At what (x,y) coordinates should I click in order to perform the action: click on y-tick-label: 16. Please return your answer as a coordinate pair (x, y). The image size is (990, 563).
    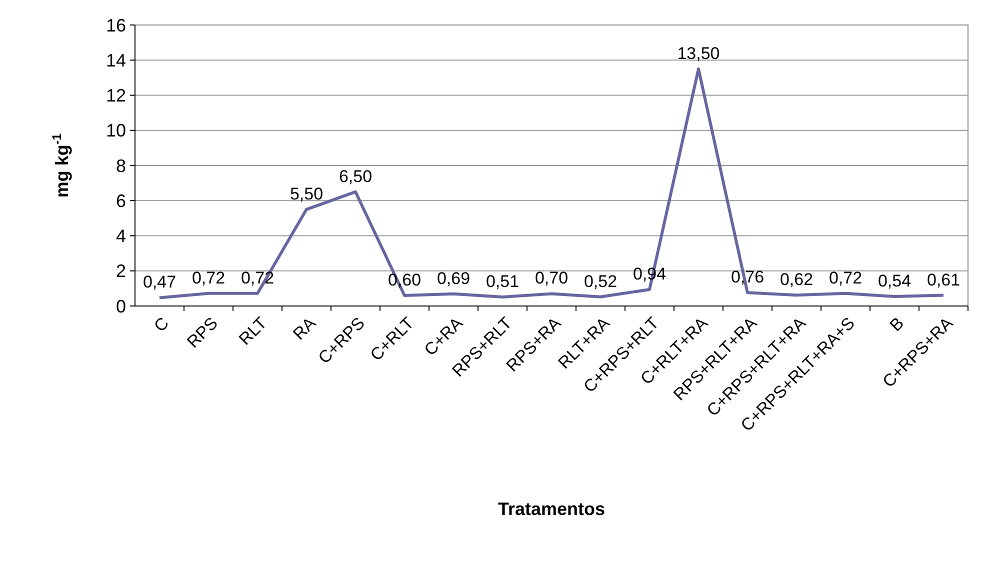
    Looking at the image, I should click on (116, 25).